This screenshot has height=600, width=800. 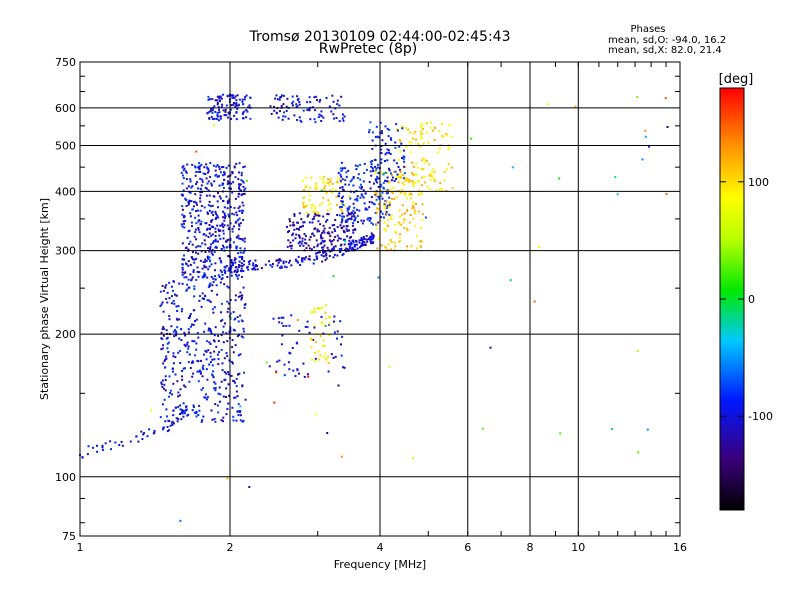 I want to click on y-tick-label: 300, so click(x=65, y=251).